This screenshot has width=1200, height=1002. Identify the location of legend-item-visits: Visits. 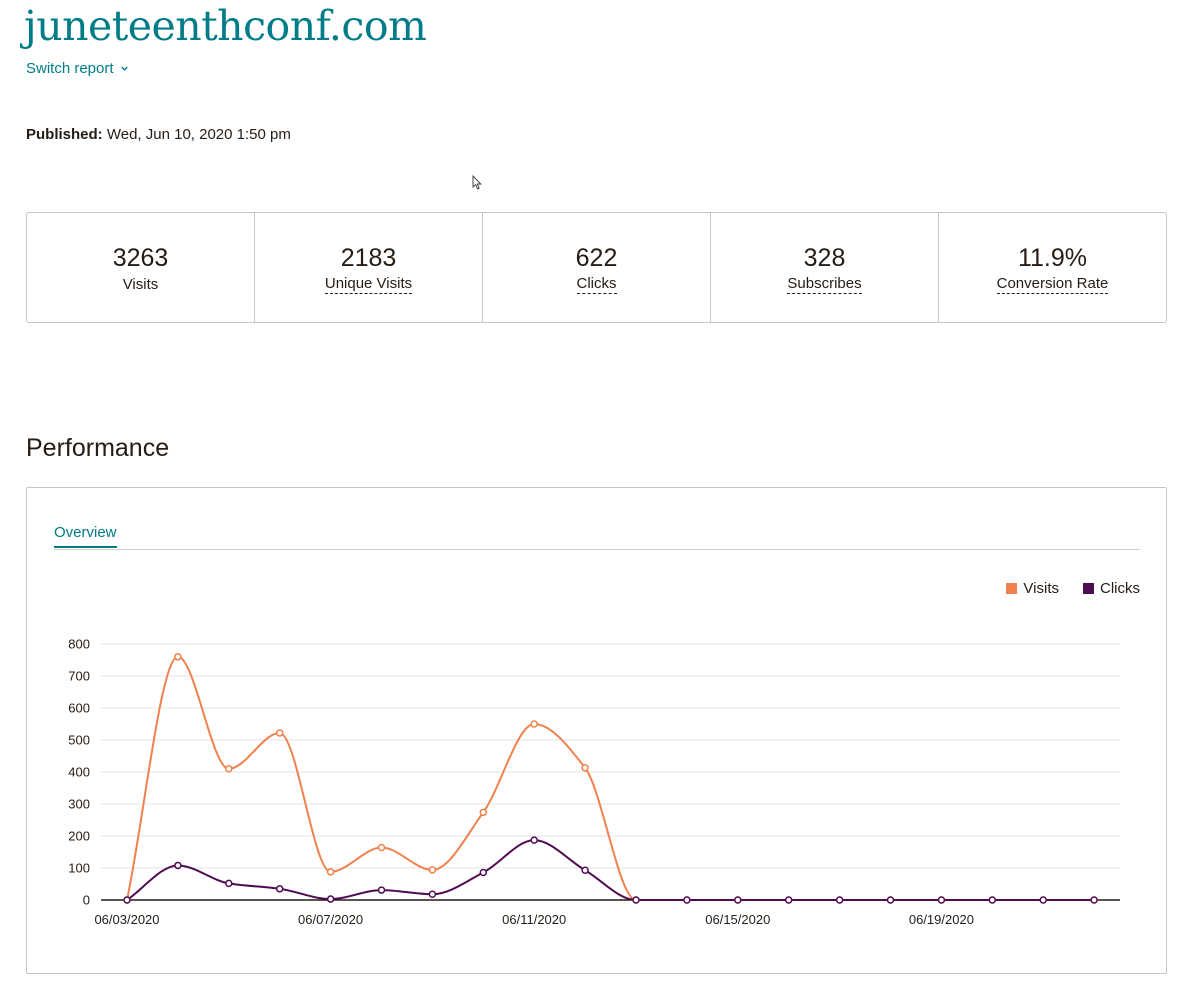
(1032, 588).